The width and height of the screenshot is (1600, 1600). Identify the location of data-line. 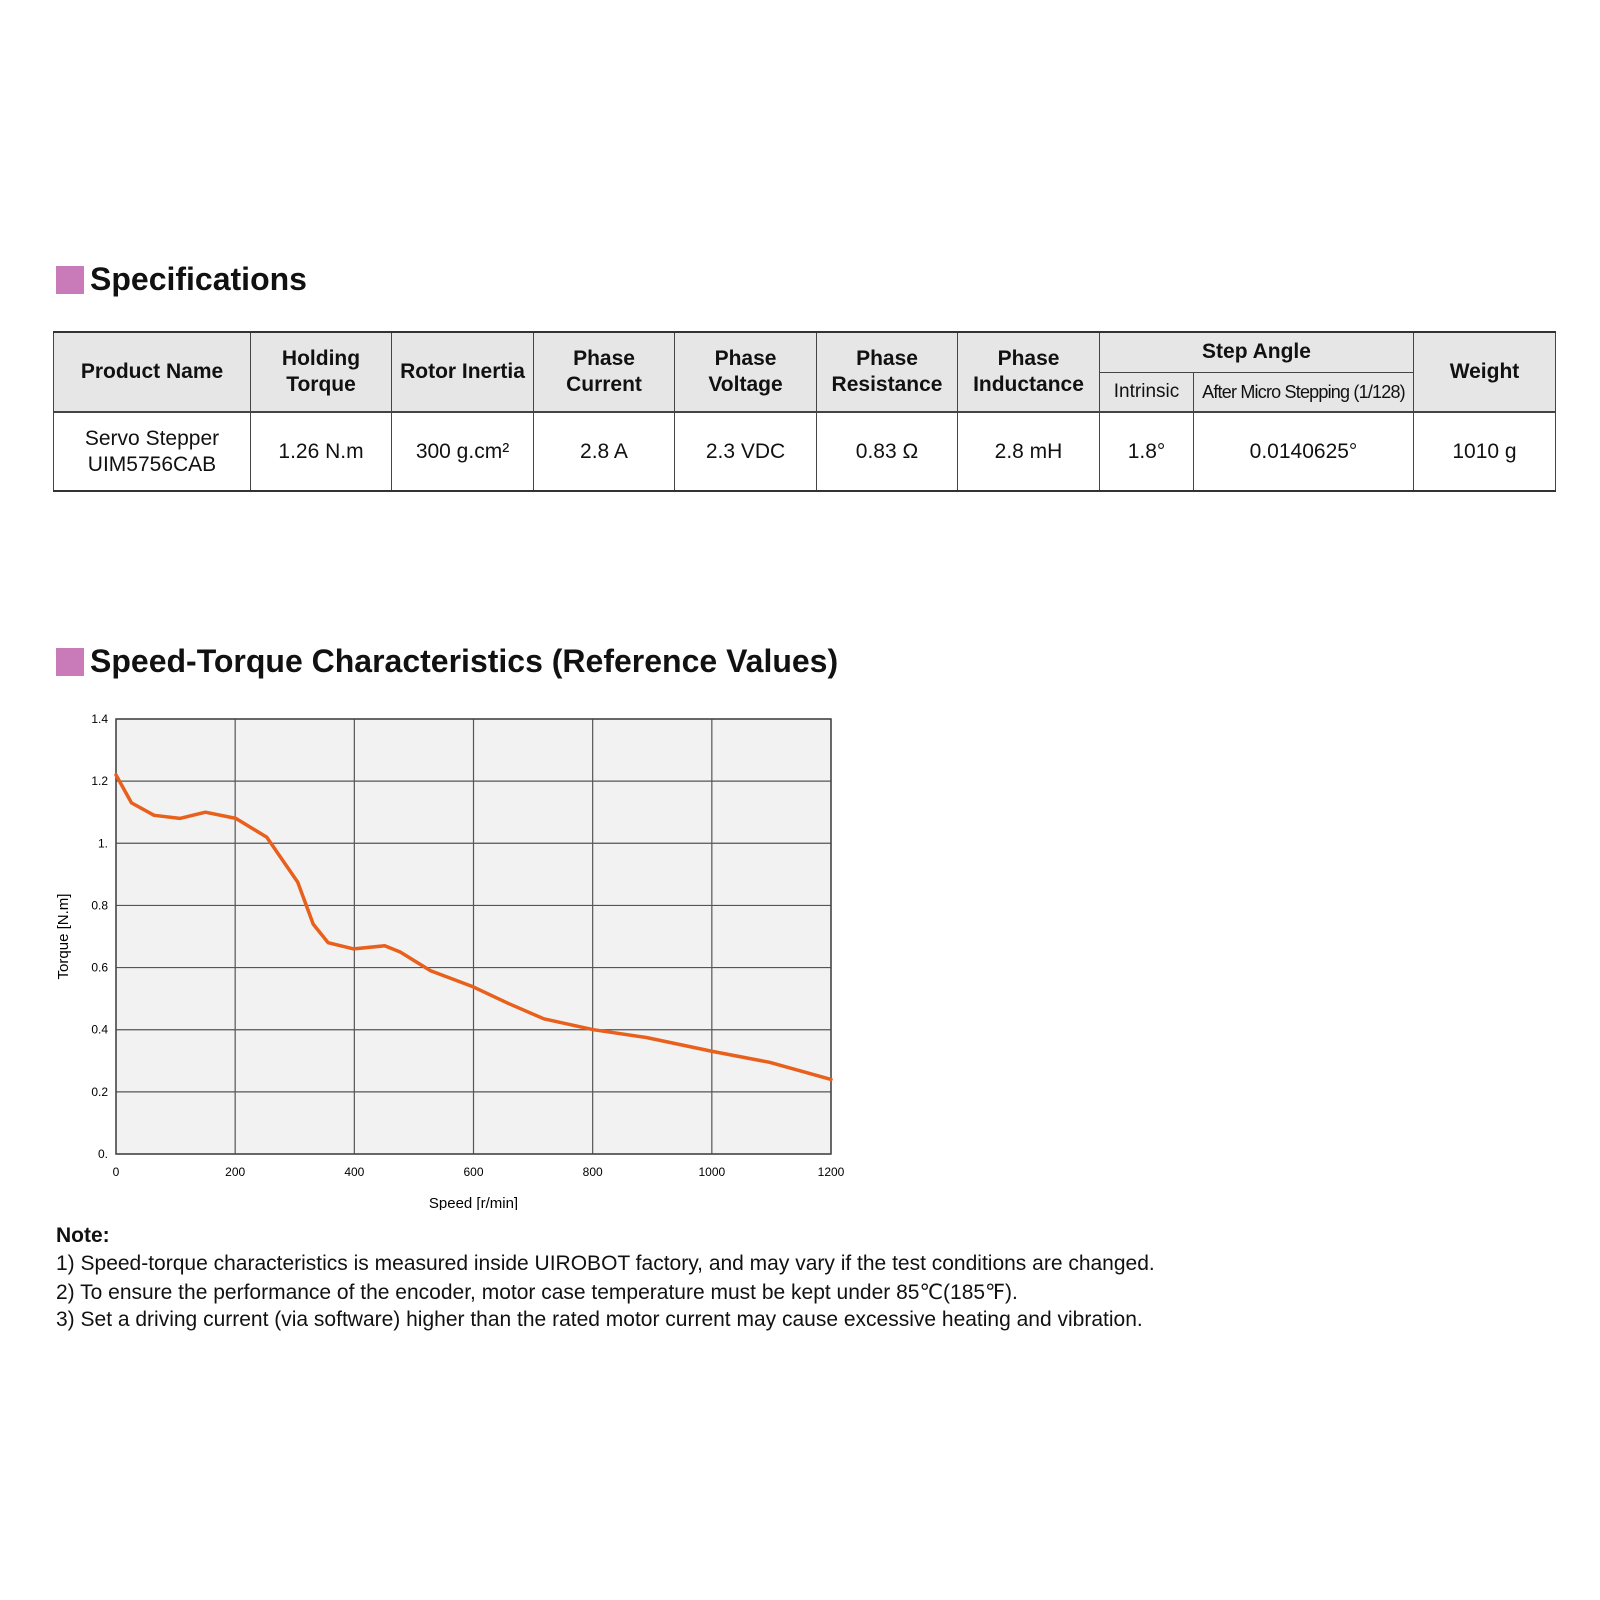
(473, 927).